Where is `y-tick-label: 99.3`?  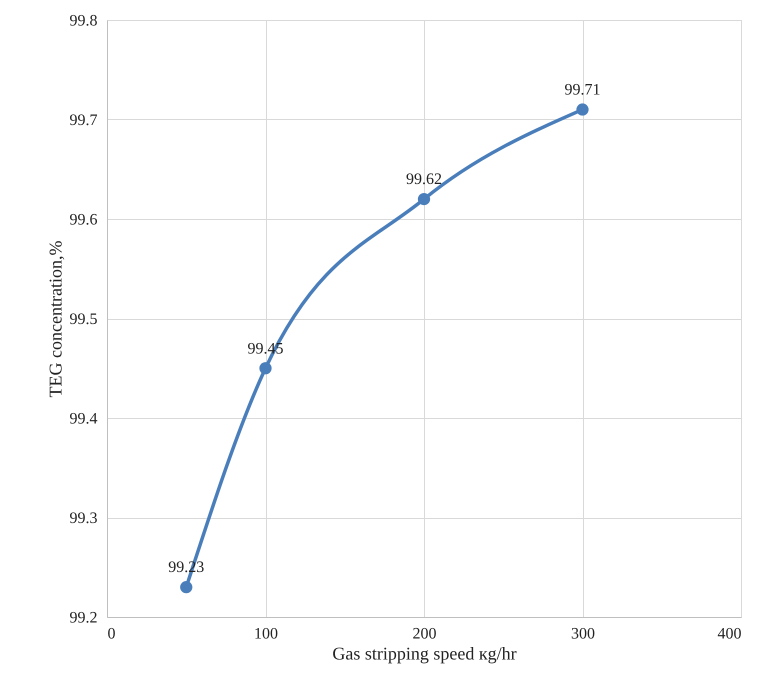
y-tick-label: 99.3 is located at coordinates (84, 518).